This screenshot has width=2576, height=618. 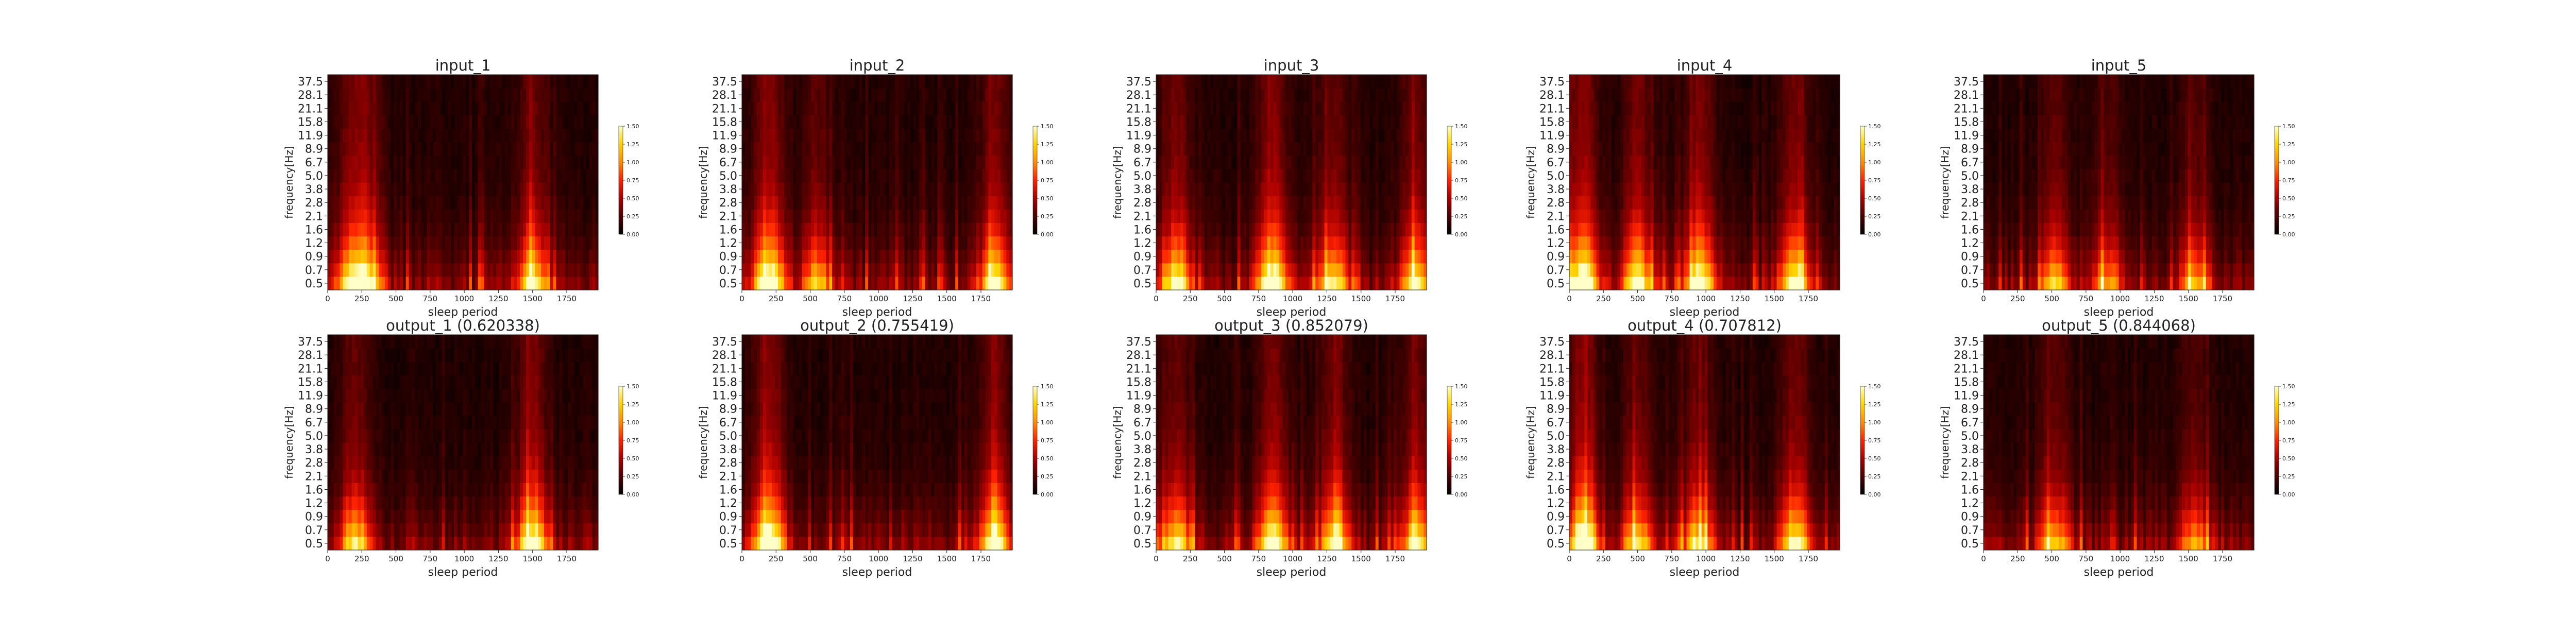 What do you see at coordinates (1142, 284) in the screenshot?
I see `y-tick-label: 0.5` at bounding box center [1142, 284].